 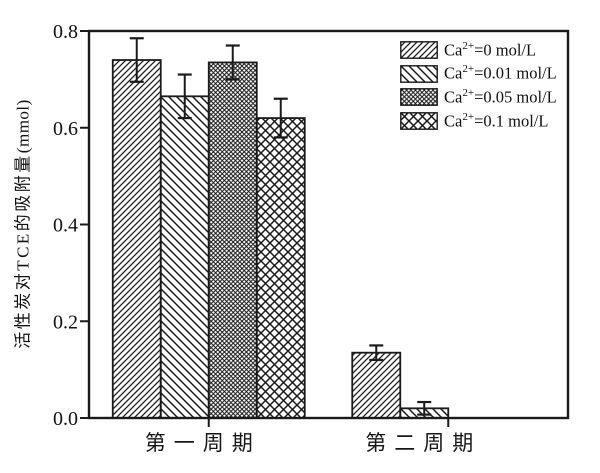 I want to click on legend-swatch-wide-crosshatch-icon, so click(x=419, y=121).